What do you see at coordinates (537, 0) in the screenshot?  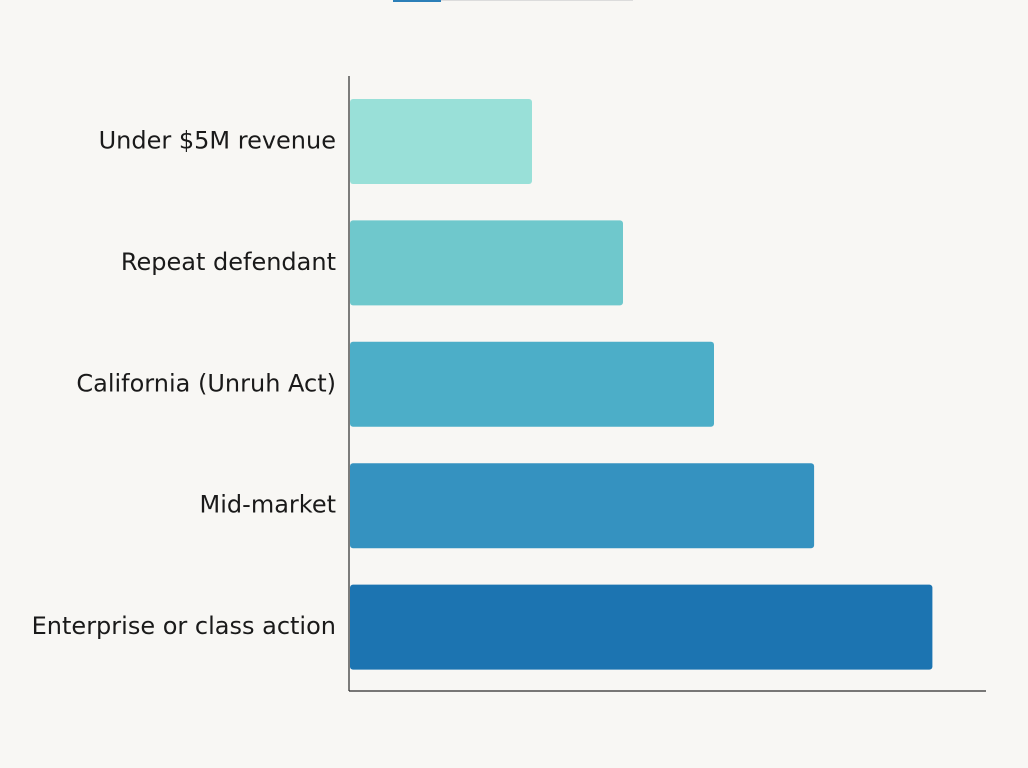 I see `top-rule` at bounding box center [537, 0].